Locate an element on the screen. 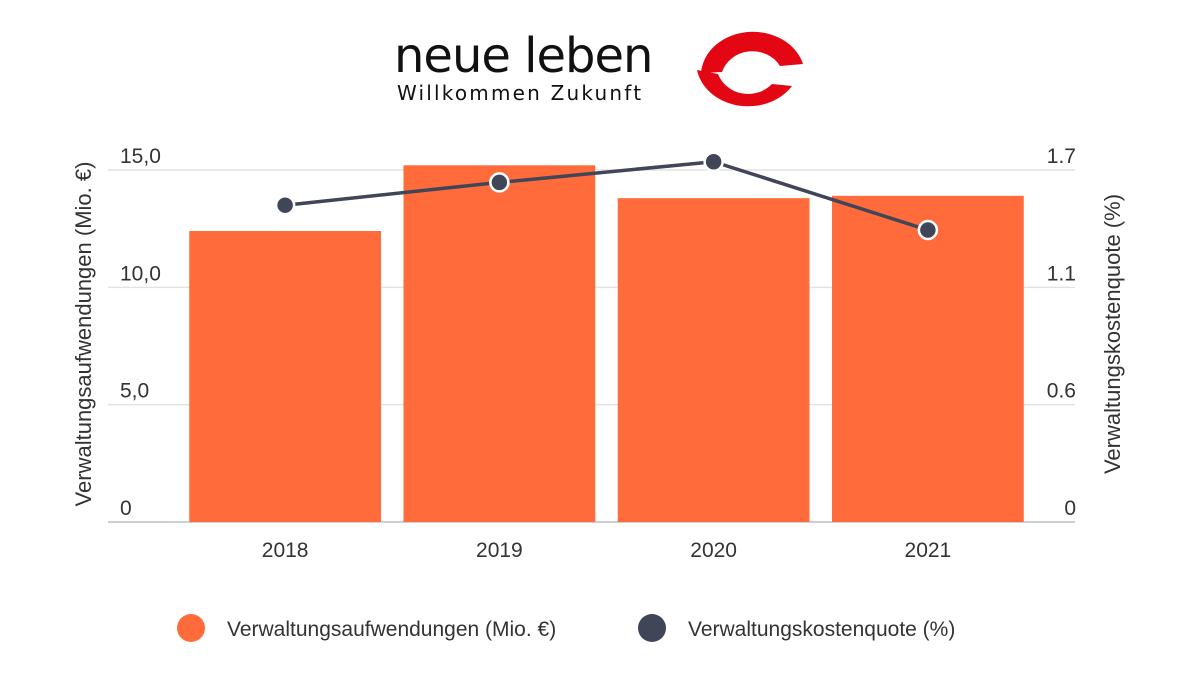 The image size is (1193, 675). x-axis-ticks: 2018 2019 2020 2021 is located at coordinates (606, 550).